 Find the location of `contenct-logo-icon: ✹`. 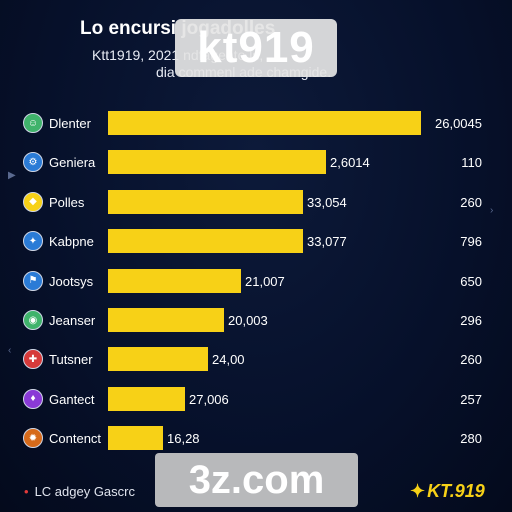

contenct-logo-icon: ✹ is located at coordinates (33, 438).